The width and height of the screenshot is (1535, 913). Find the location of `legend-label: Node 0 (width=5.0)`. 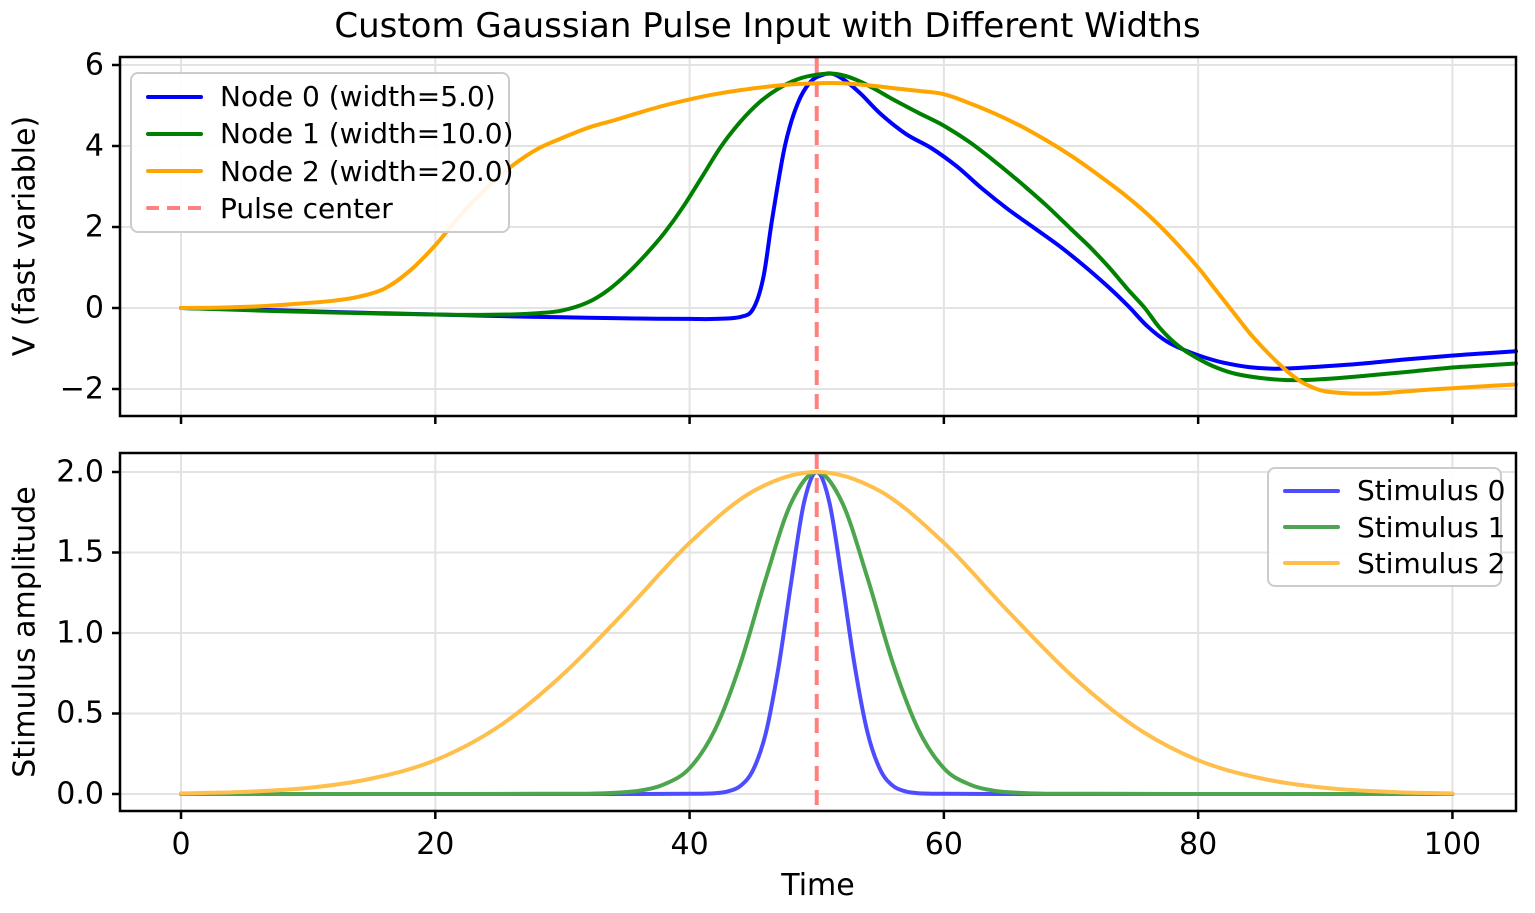

legend-label: Node 0 (width=5.0) is located at coordinates (358, 97).